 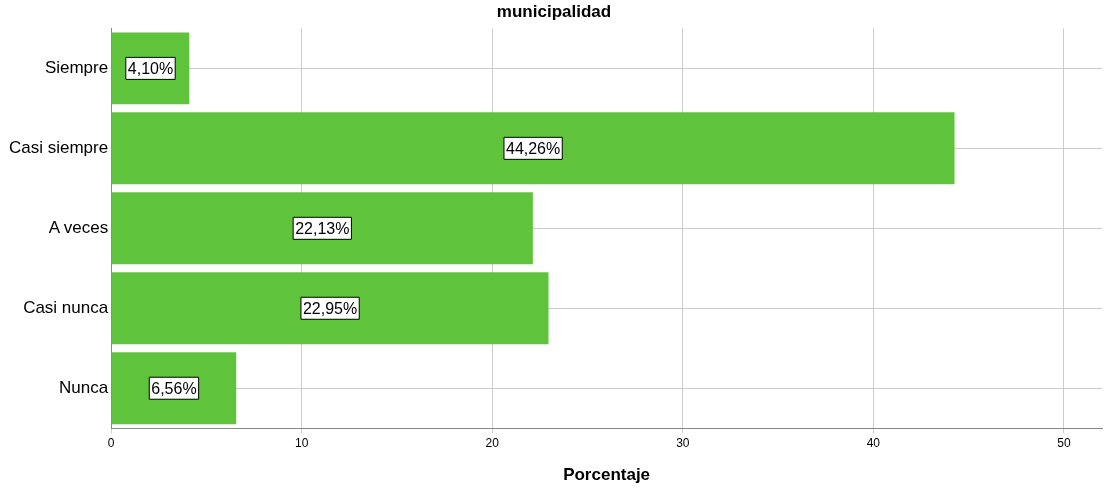 I want to click on data-label: 44,26%, so click(x=533, y=148).